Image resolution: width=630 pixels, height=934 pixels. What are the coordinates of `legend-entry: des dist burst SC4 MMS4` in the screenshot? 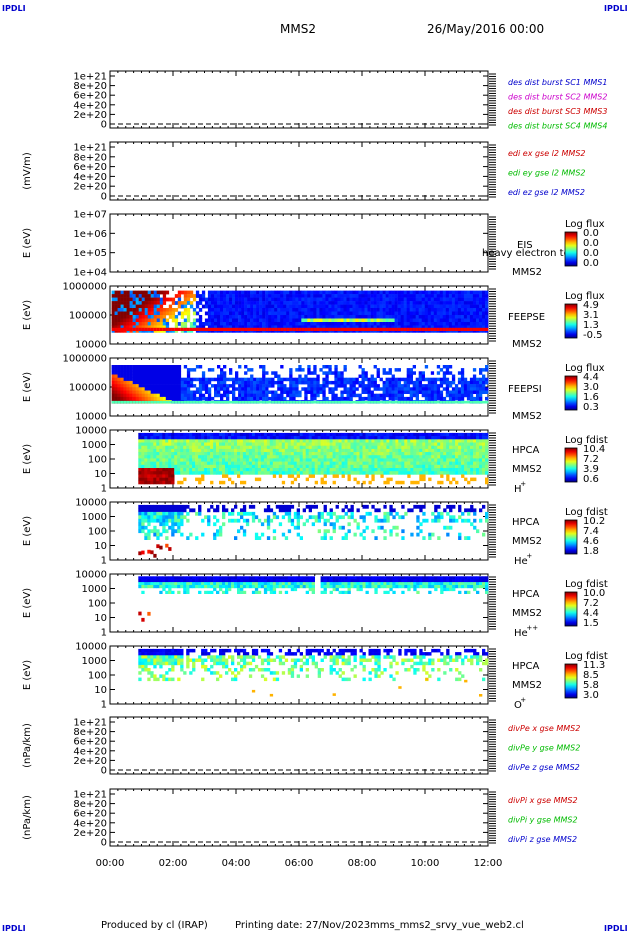 It's located at (557, 126).